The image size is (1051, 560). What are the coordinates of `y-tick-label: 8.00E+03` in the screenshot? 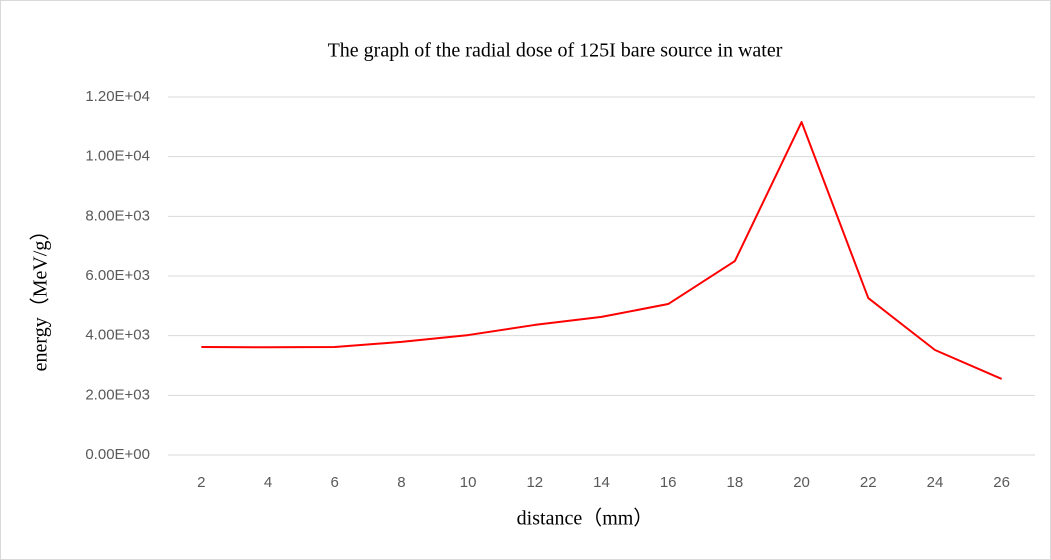 It's located at (117, 215).